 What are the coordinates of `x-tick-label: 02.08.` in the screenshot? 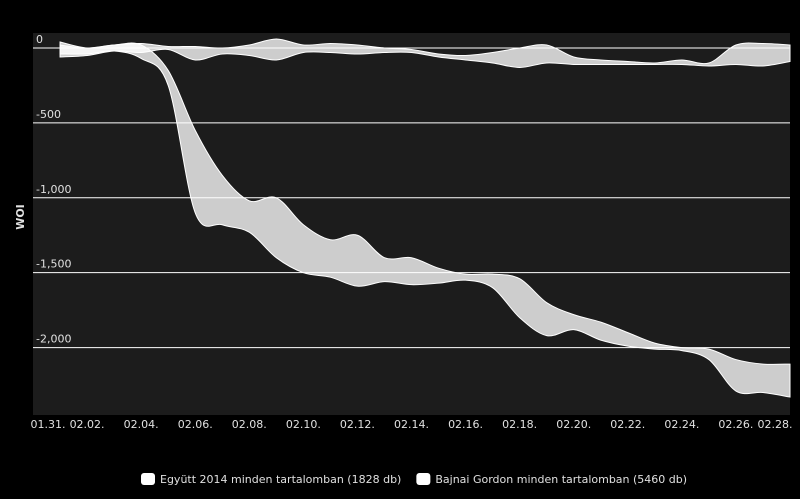 It's located at (249, 424).